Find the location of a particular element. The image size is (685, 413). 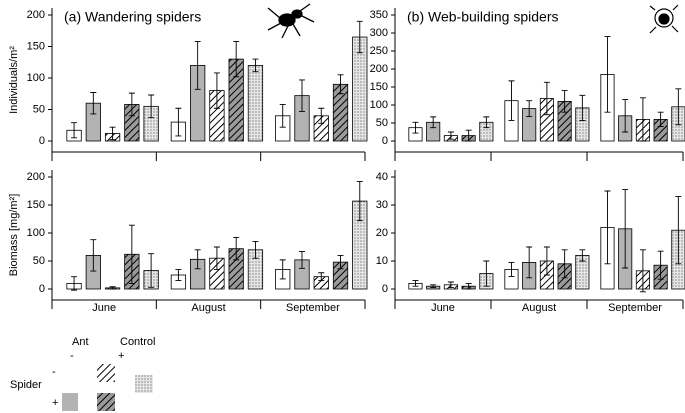

legend-ant-level: - is located at coordinates (72, 356).